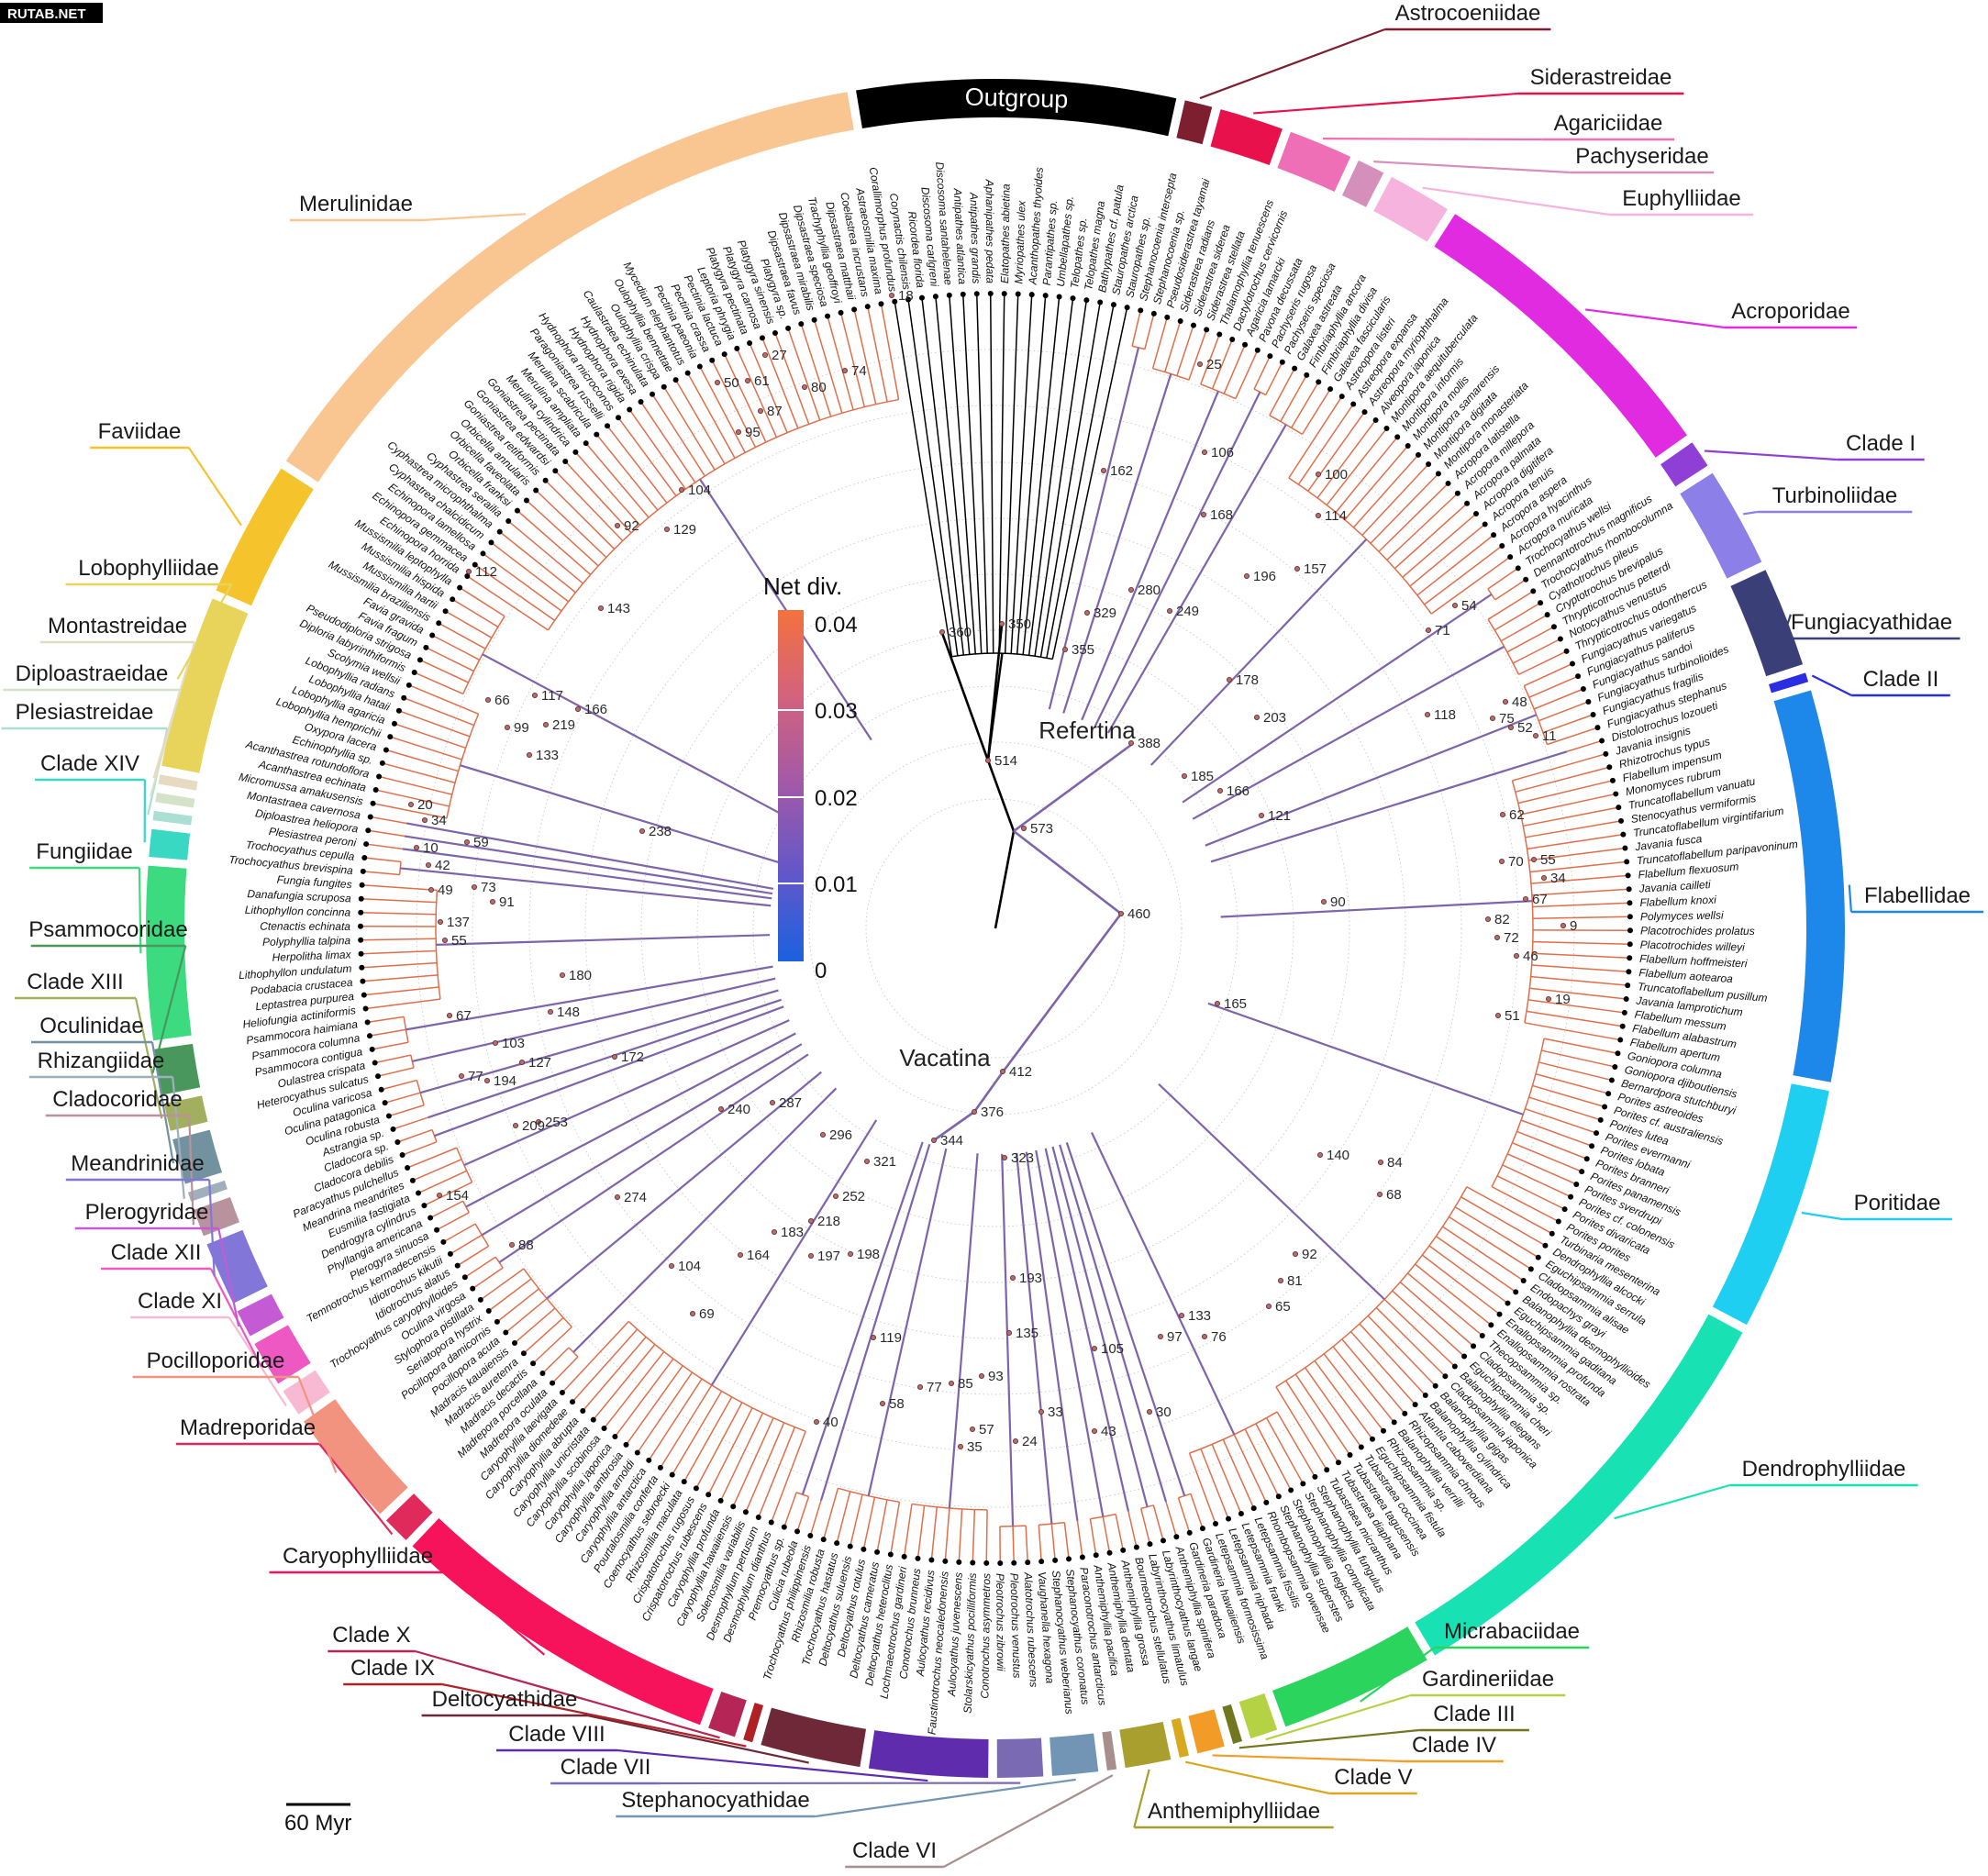  What do you see at coordinates (207, 1191) in the screenshot?
I see `family-arc-rhizangiidae` at bounding box center [207, 1191].